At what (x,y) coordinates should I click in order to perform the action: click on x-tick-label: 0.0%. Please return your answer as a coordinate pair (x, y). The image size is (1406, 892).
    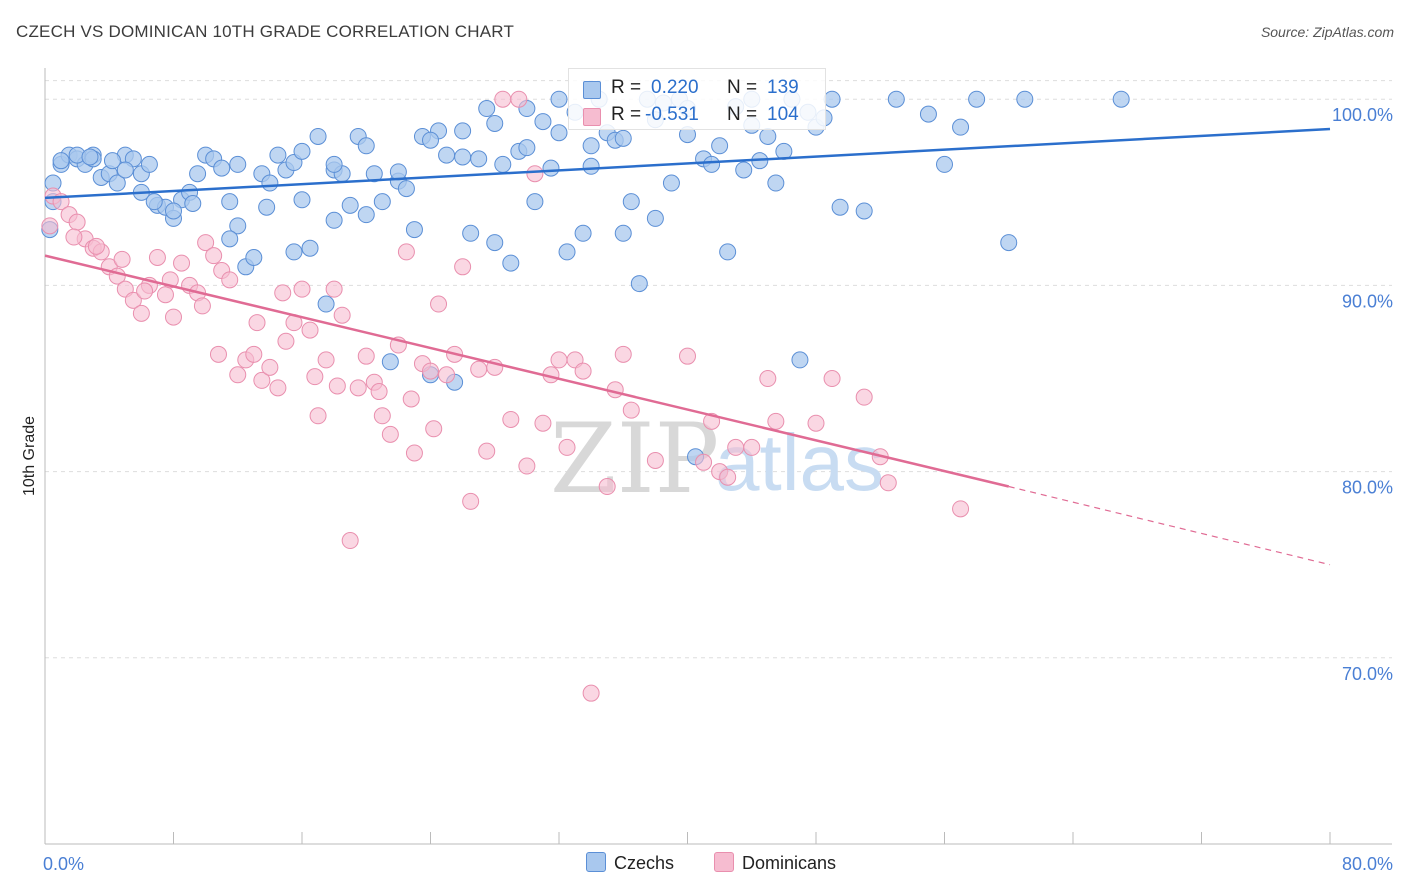
    Looking at the image, I should click on (63, 864).